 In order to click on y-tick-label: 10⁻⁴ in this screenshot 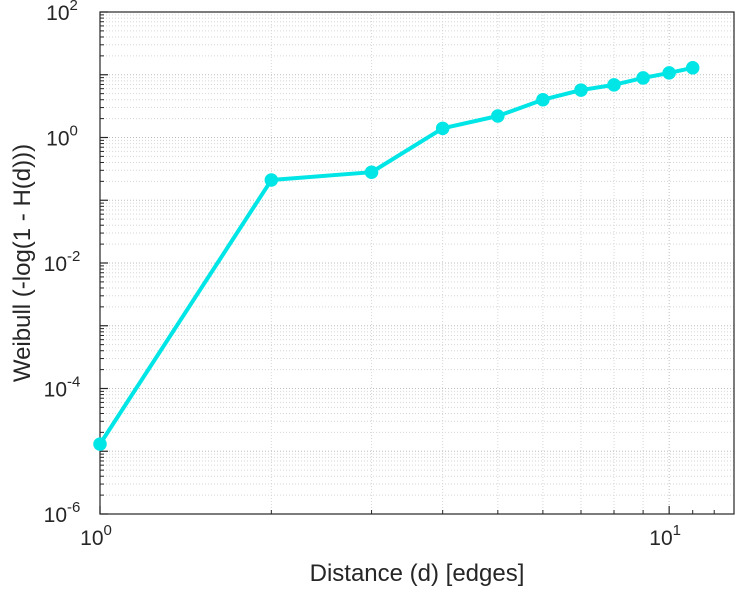, I will do `click(62, 388)`.